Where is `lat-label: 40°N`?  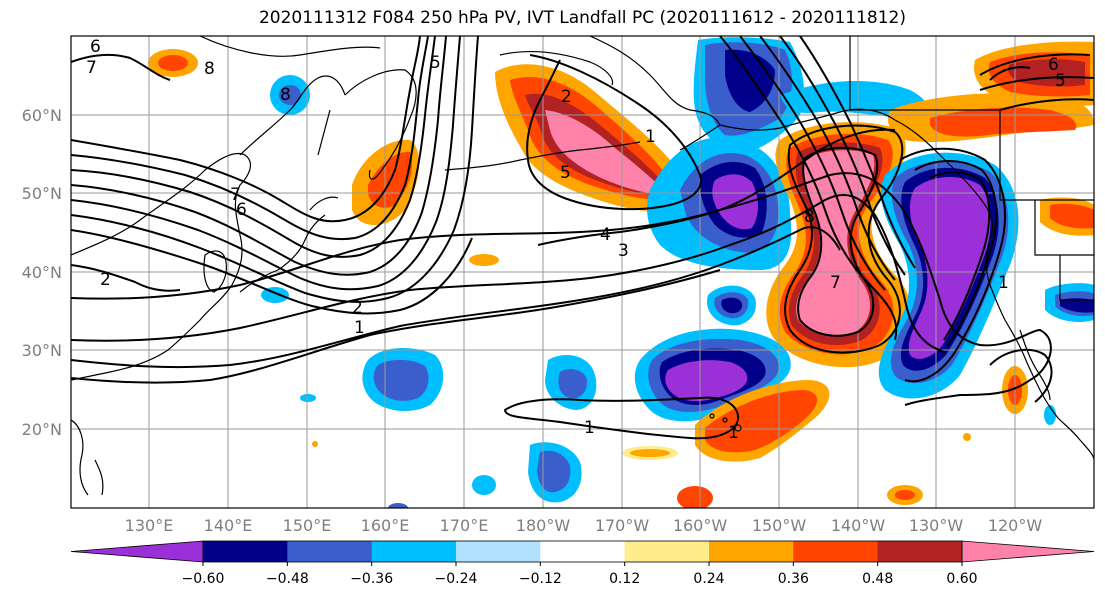 lat-label: 40°N is located at coordinates (42, 272).